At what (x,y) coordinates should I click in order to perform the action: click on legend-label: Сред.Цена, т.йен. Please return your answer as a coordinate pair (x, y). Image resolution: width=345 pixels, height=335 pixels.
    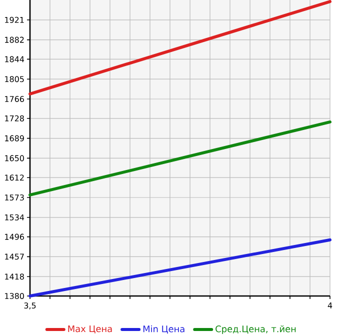
    Looking at the image, I should click on (256, 329).